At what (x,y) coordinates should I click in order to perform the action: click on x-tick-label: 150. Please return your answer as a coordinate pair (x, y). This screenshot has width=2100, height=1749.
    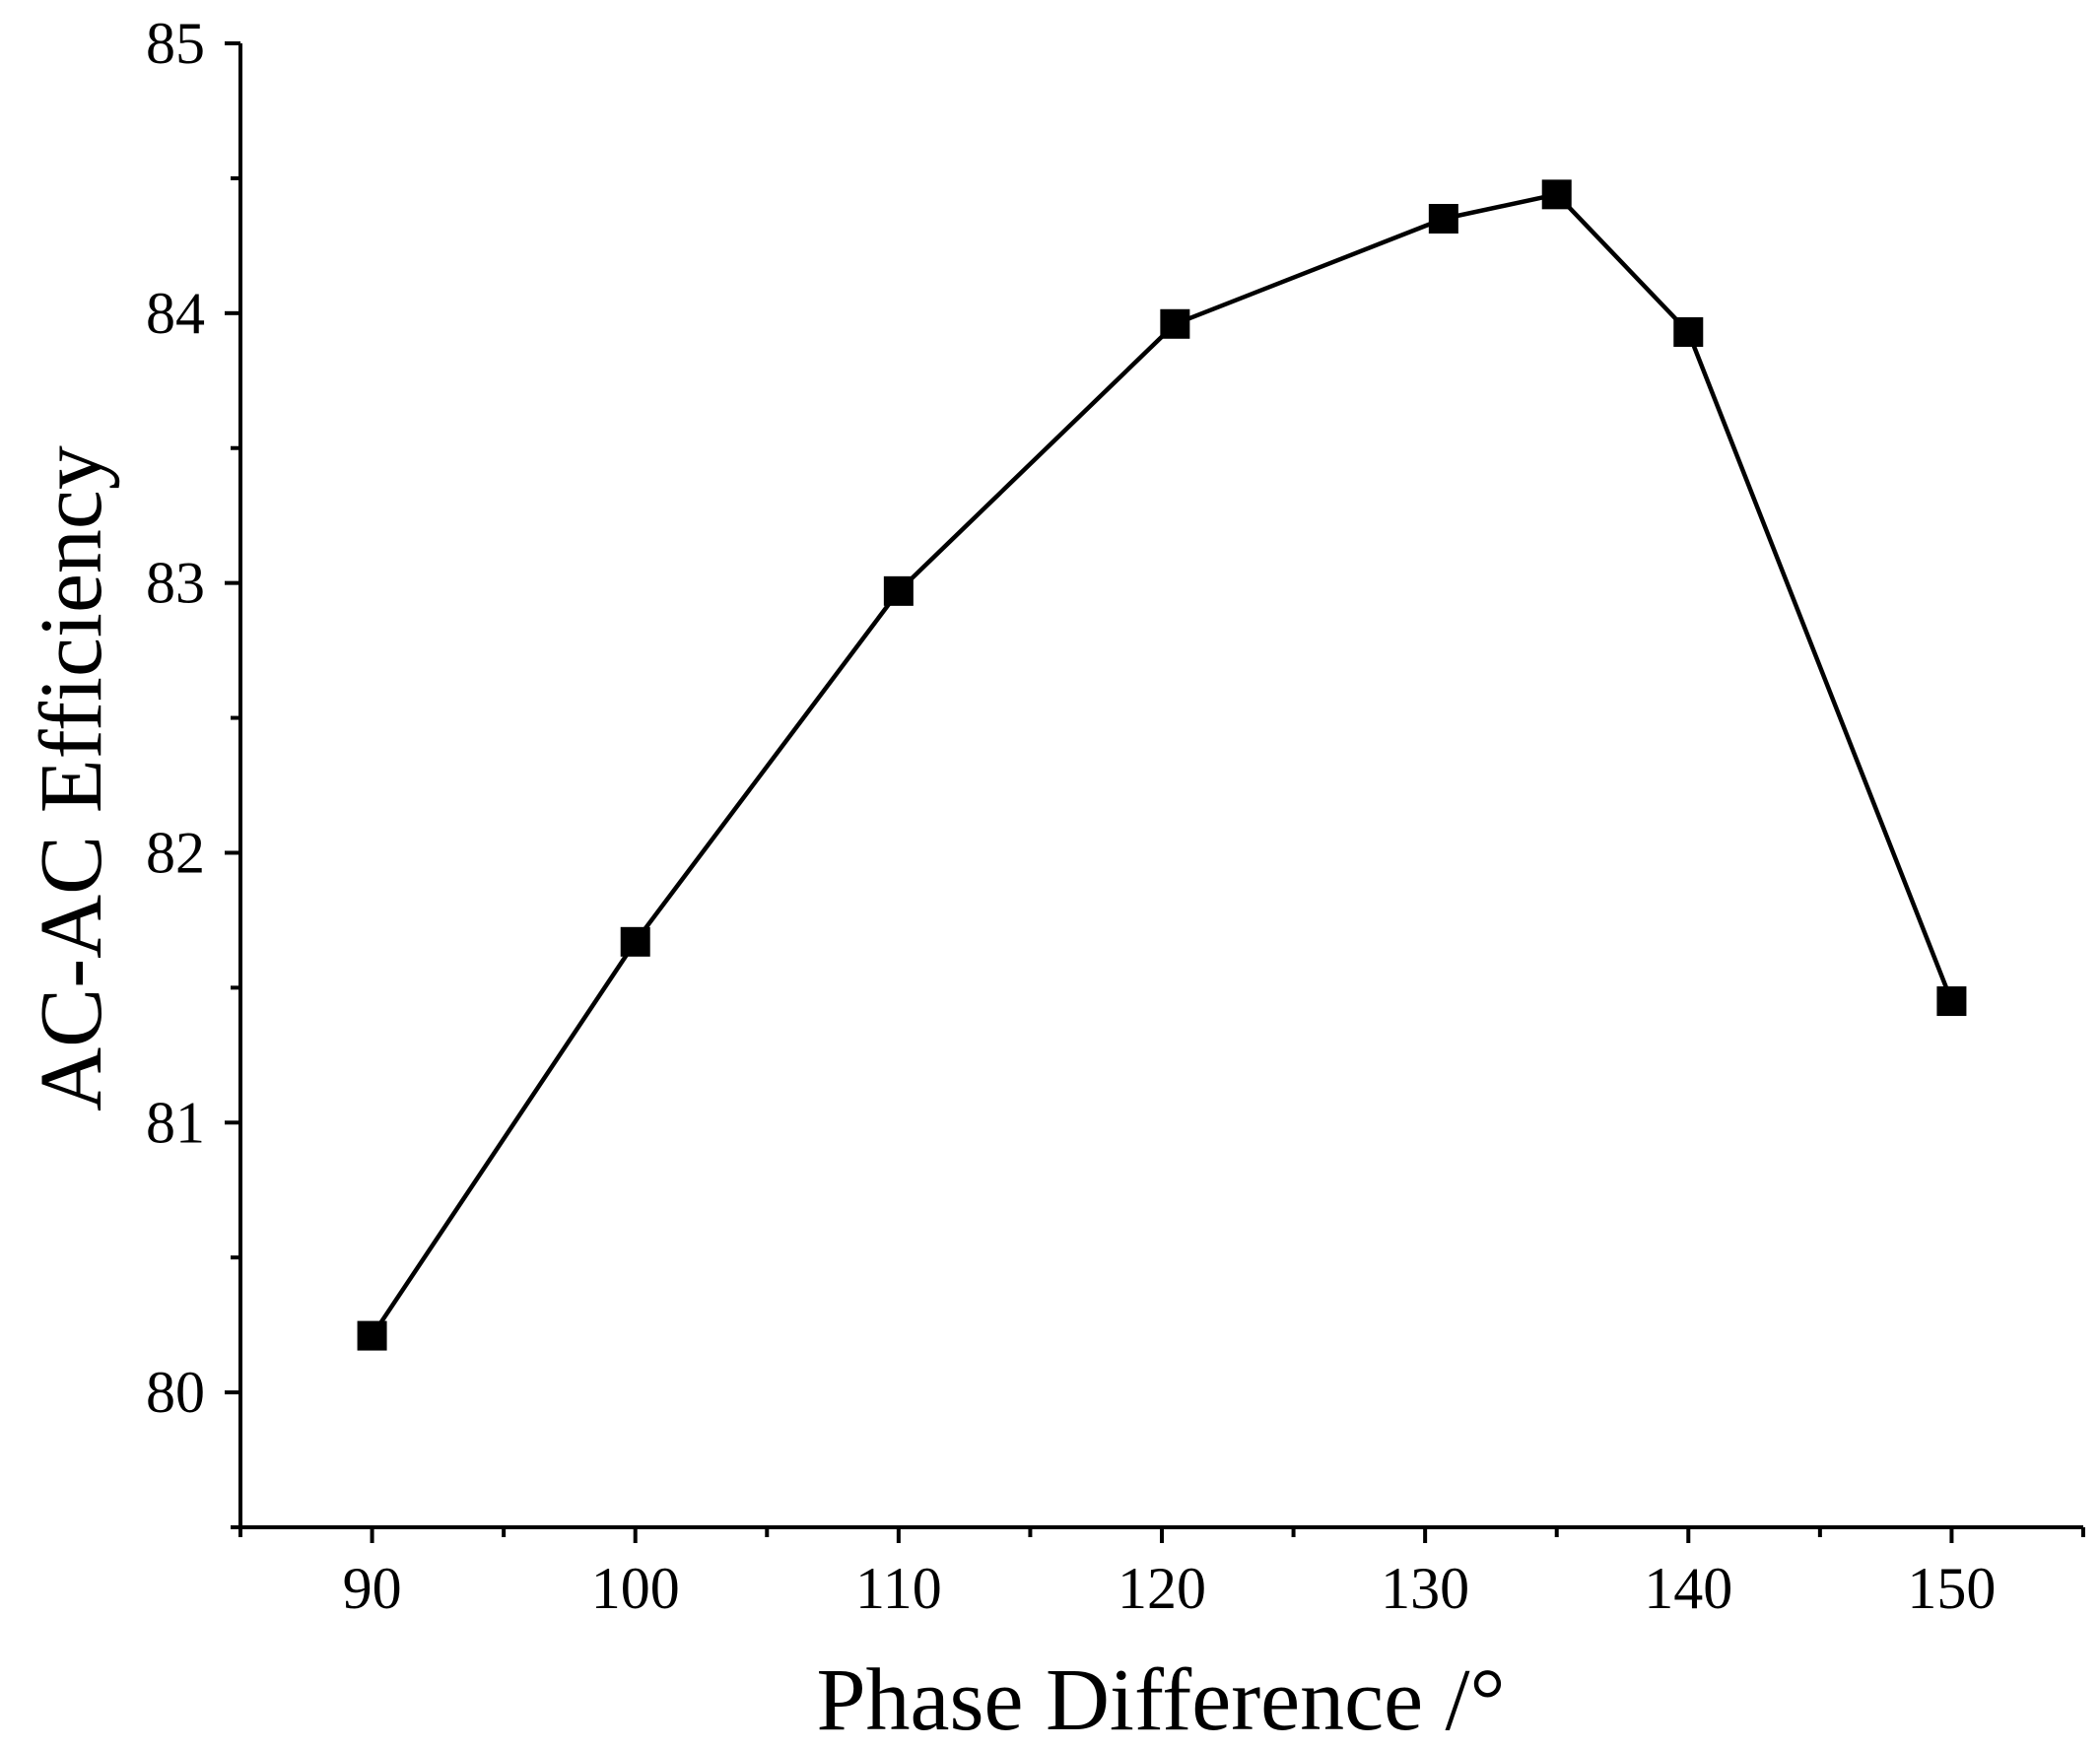
    Looking at the image, I should click on (1951, 1588).